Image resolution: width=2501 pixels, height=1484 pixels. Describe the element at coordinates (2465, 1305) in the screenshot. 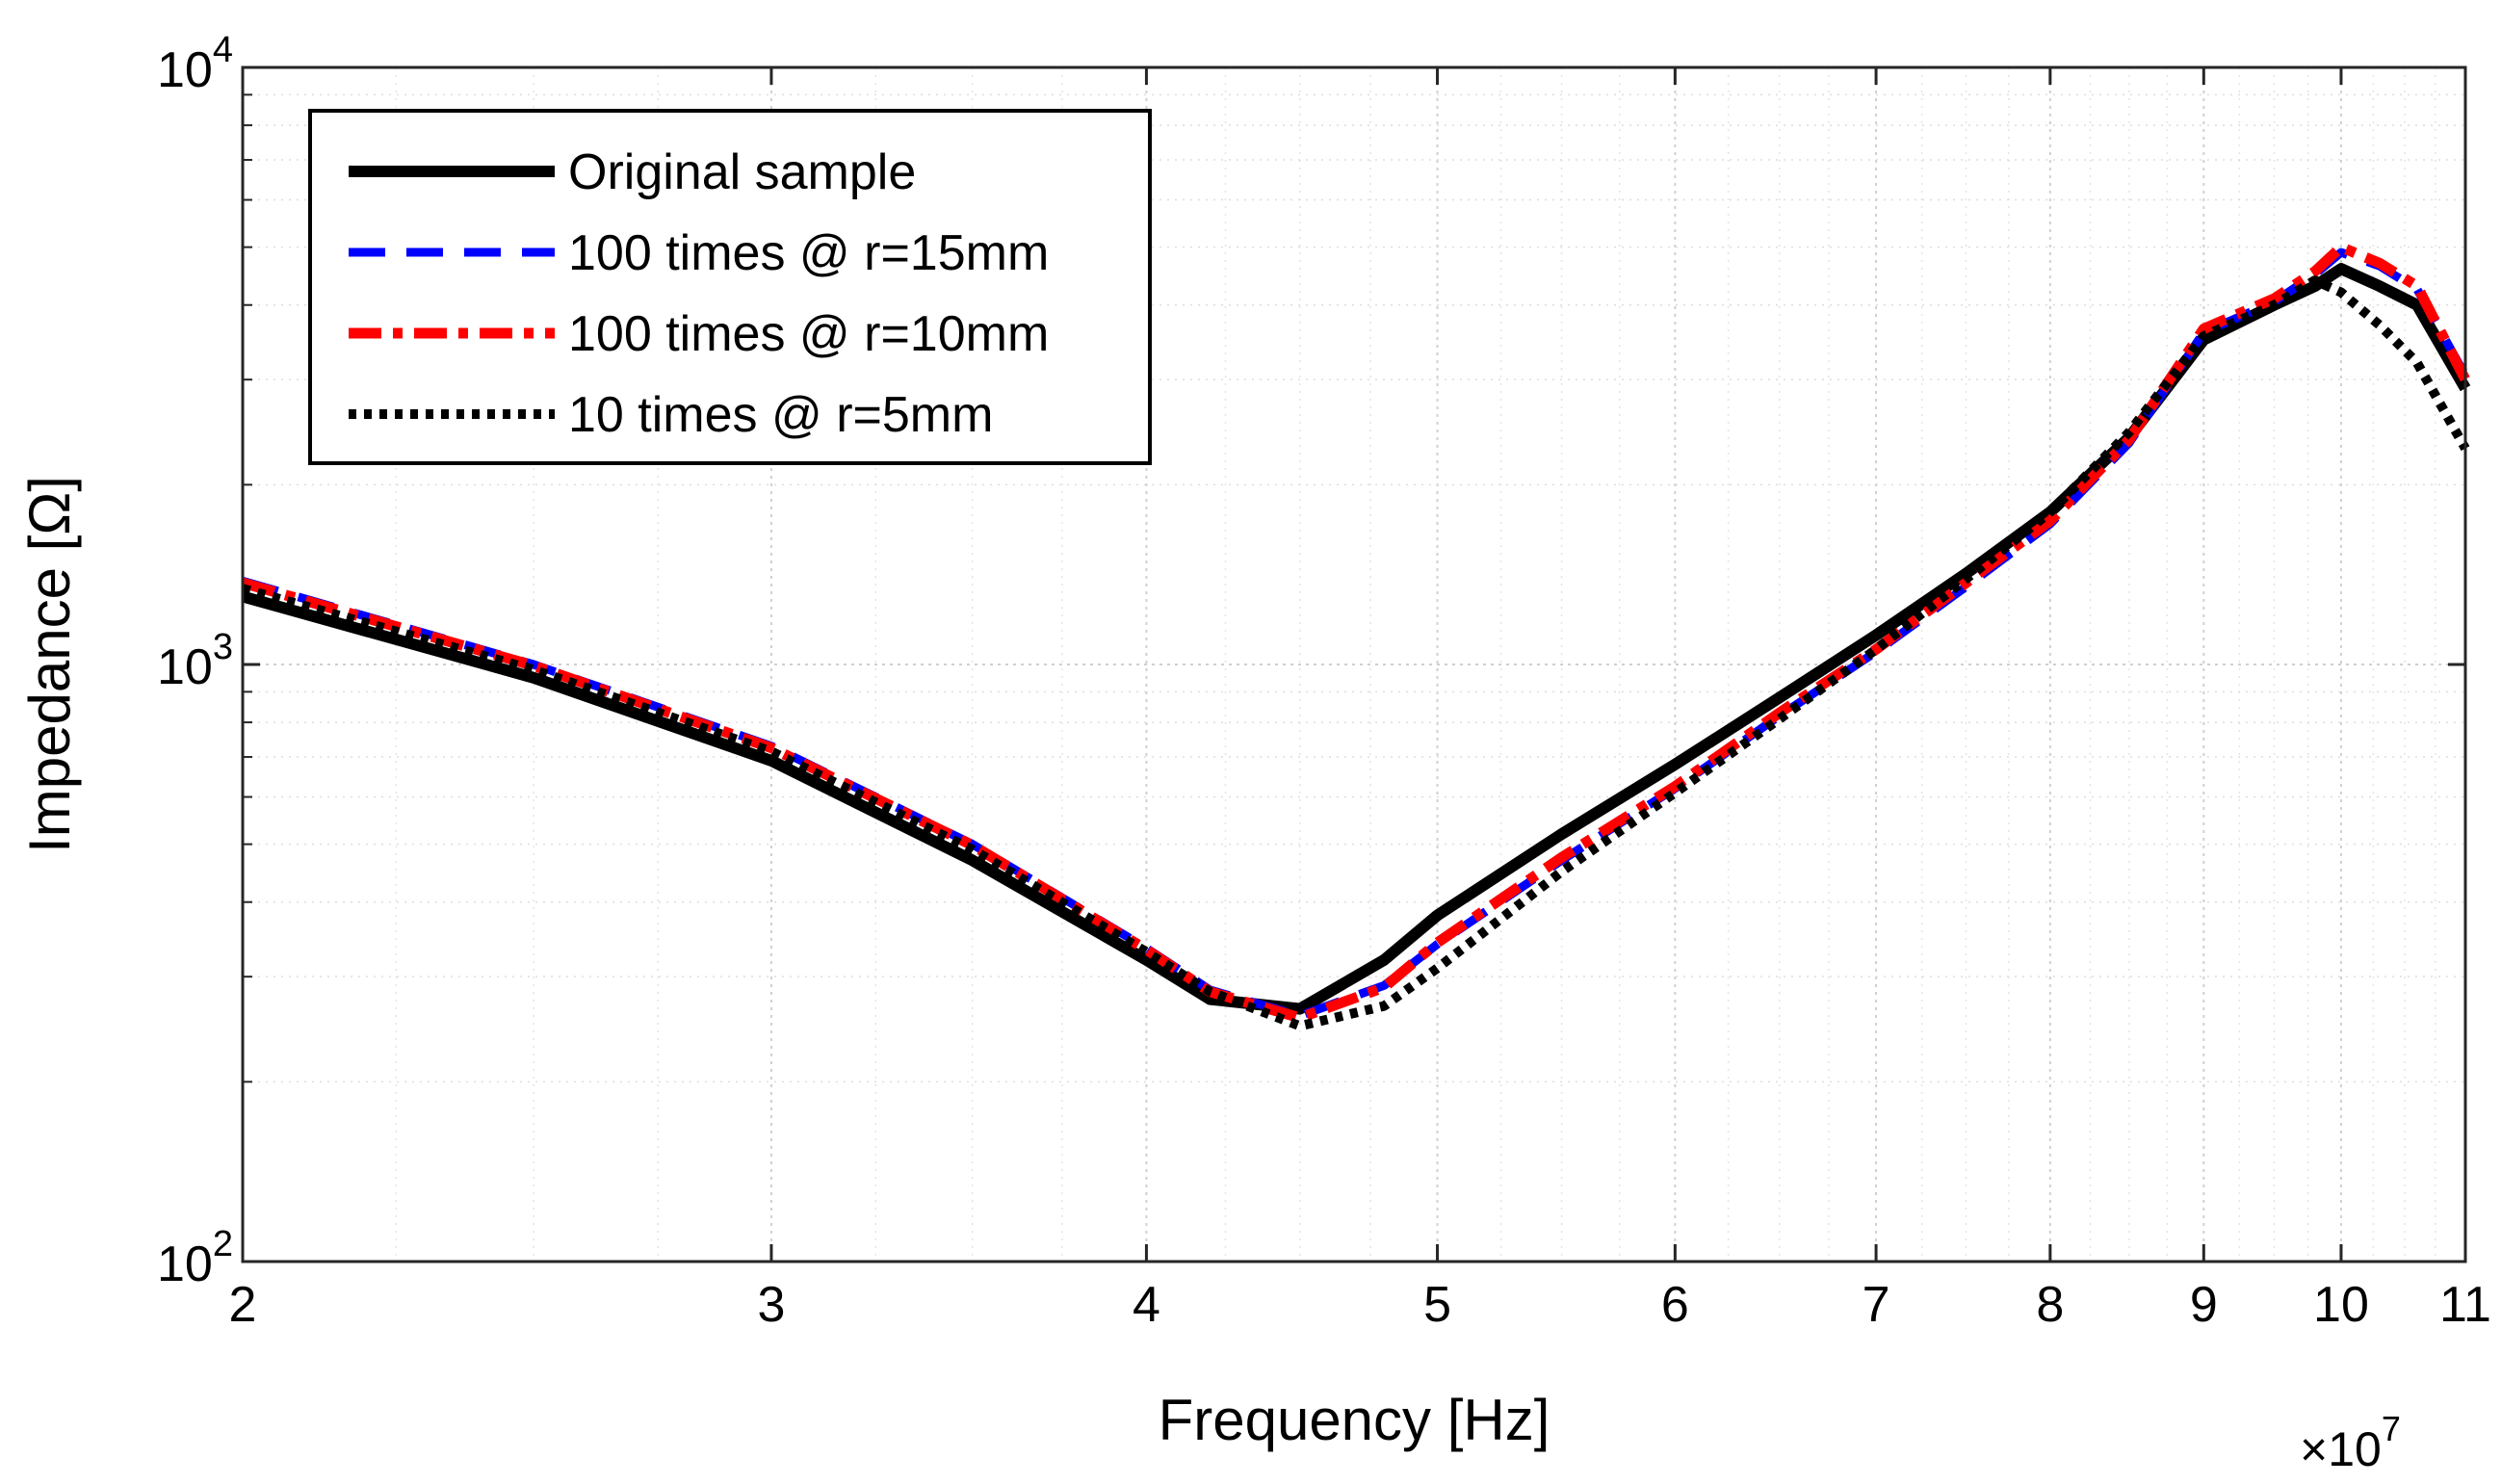

I see `x-tick-label: 11` at that location.